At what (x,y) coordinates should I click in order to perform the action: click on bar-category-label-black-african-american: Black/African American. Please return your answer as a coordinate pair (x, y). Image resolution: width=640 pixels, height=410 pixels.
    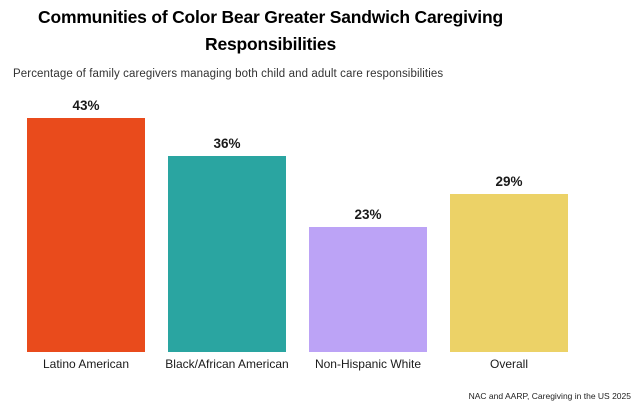
    Looking at the image, I should click on (227, 364).